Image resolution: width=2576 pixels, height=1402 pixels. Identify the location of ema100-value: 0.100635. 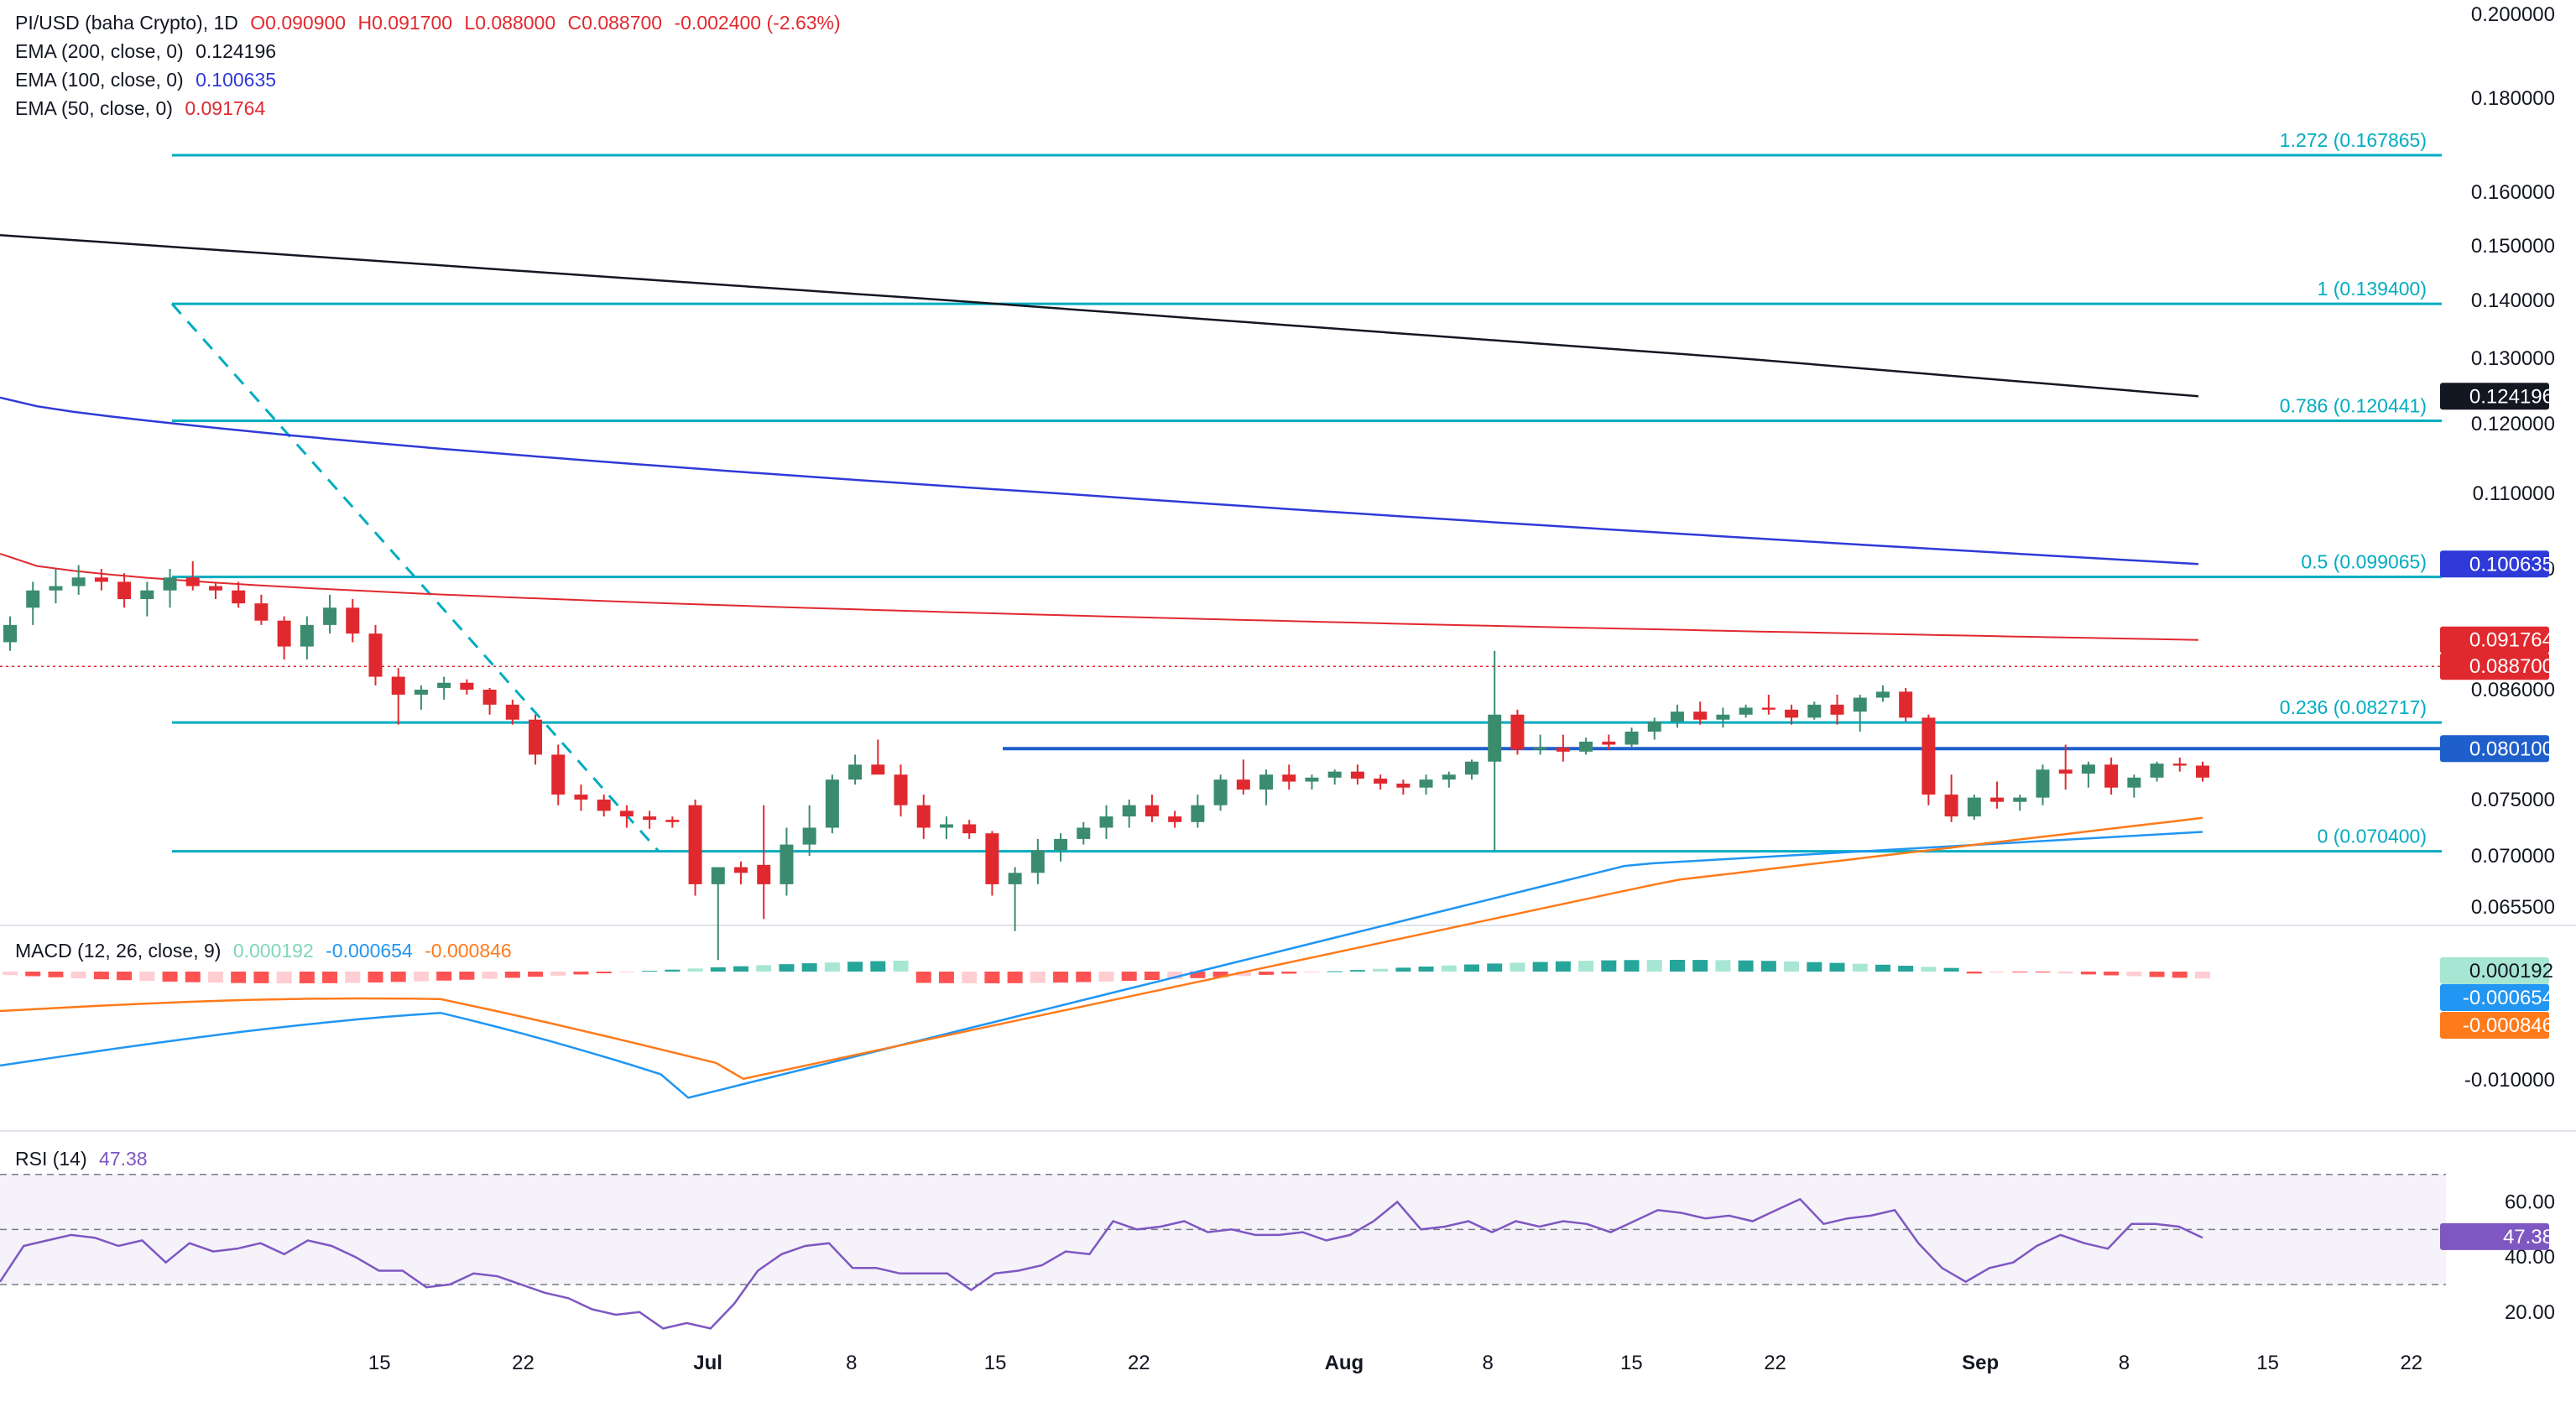
(236, 80).